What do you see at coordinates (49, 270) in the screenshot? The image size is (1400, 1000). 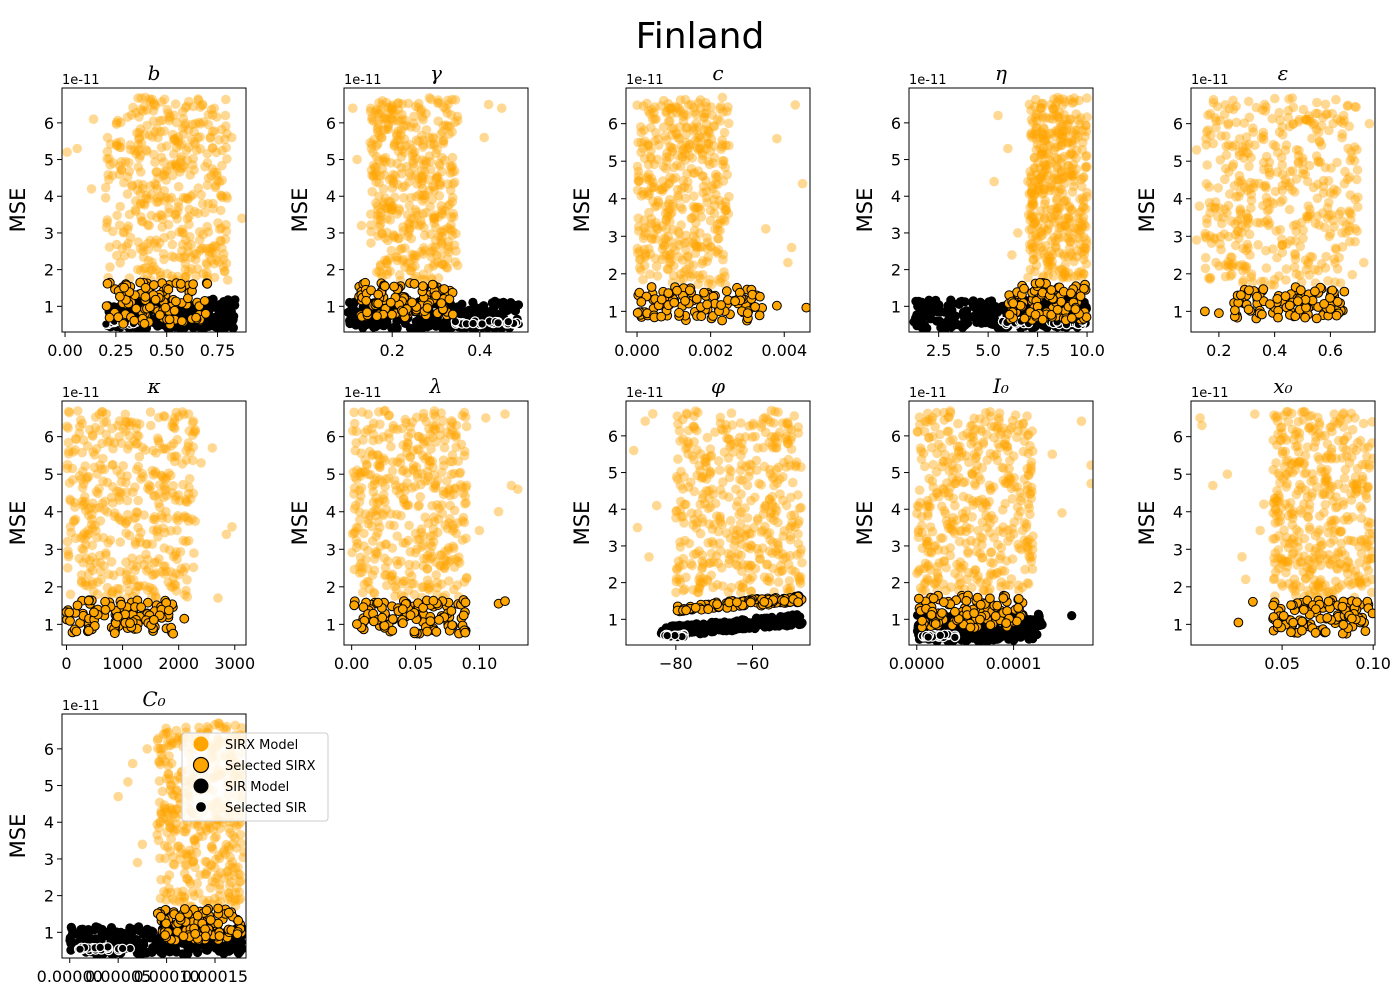 I see `y-tick-label: 2` at bounding box center [49, 270].